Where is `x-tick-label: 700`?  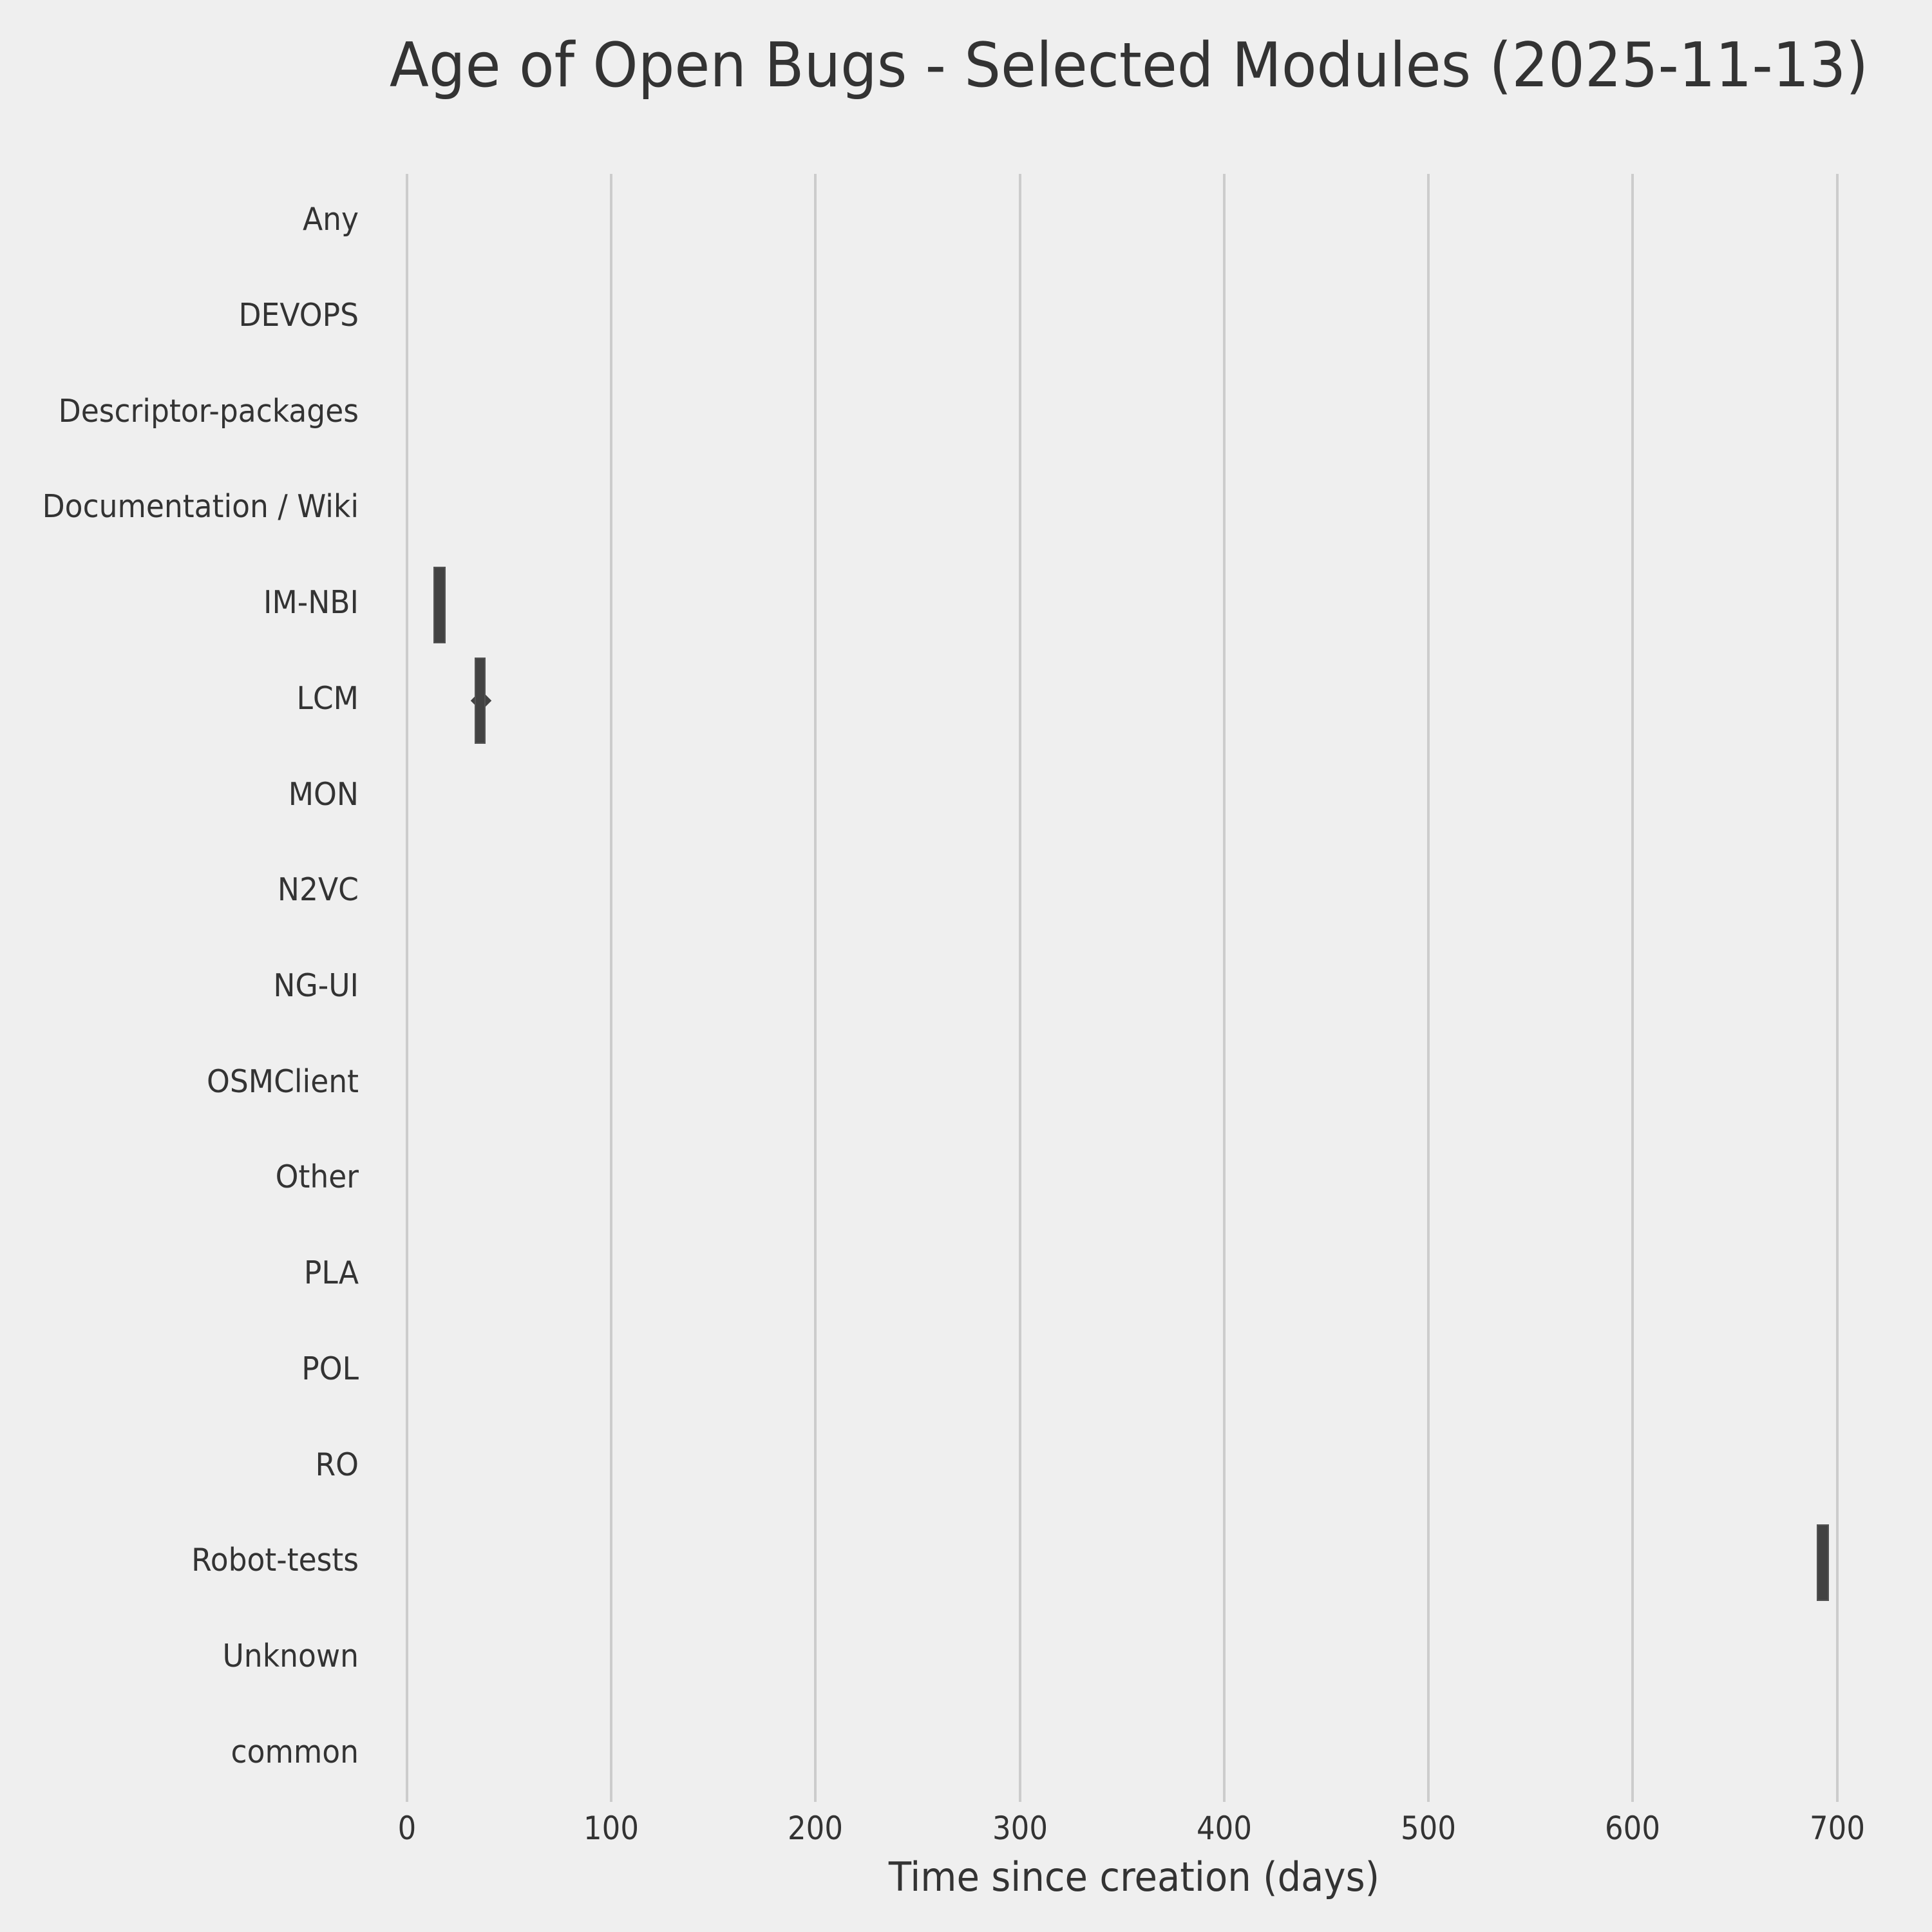
x-tick-label: 700 is located at coordinates (1837, 1828).